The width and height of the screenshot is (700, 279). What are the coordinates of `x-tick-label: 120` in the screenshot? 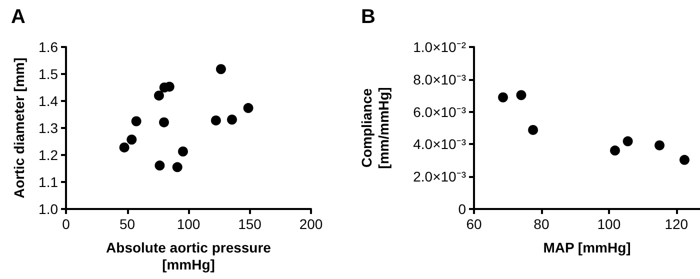 It's located at (676, 224).